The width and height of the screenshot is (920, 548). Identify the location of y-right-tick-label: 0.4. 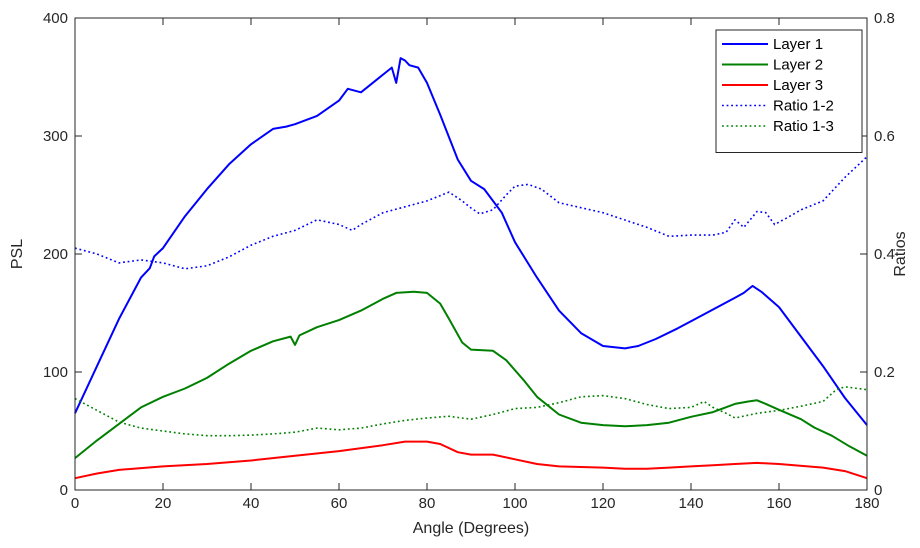
(884, 254).